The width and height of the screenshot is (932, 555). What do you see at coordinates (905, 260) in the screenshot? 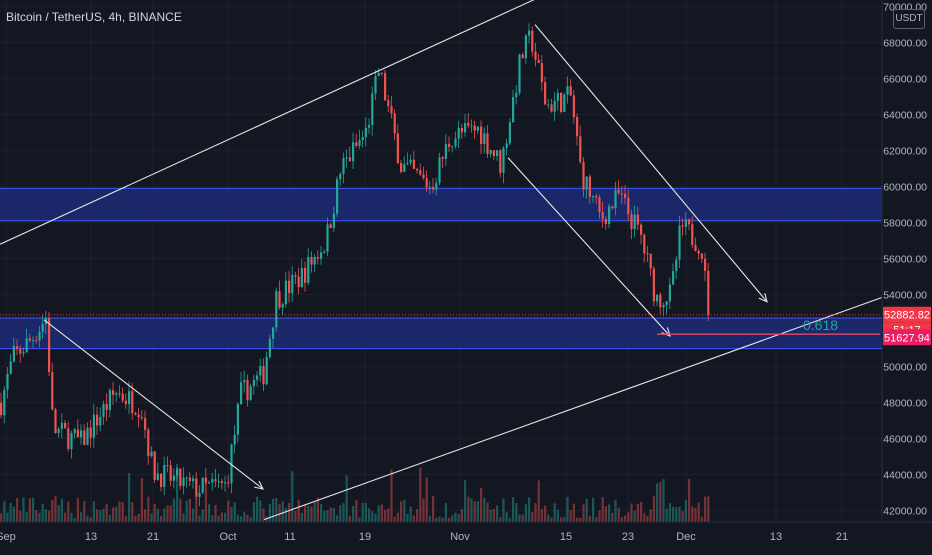
I see `y-tick-label: 56000.00` at bounding box center [905, 260].